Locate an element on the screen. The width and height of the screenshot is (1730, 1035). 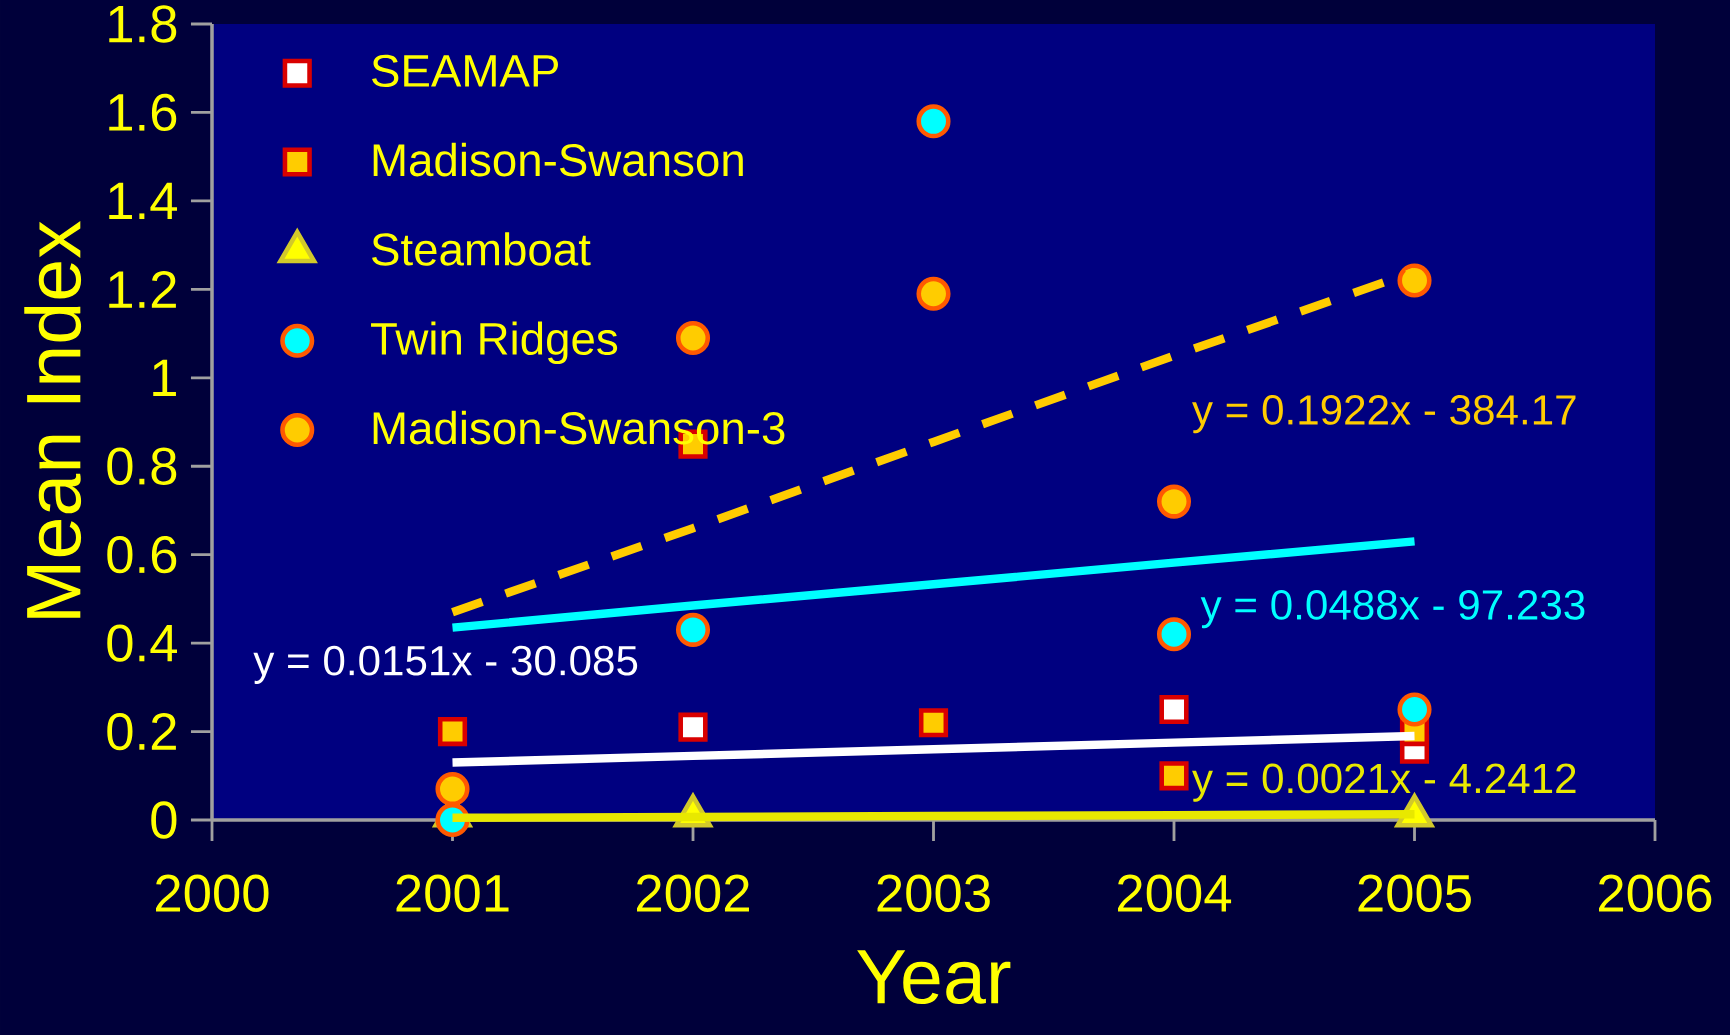
y-tick-label: 1.6 is located at coordinates (143, 112).